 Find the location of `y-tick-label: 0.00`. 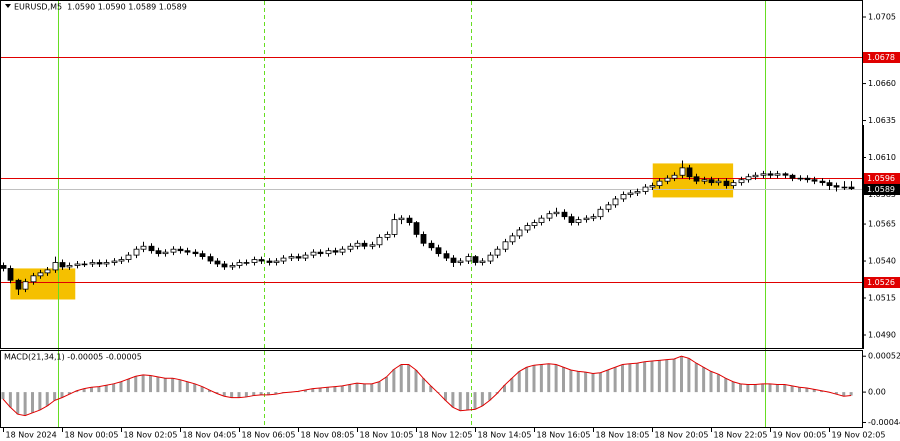

y-tick-label: 0.00 is located at coordinates (877, 392).